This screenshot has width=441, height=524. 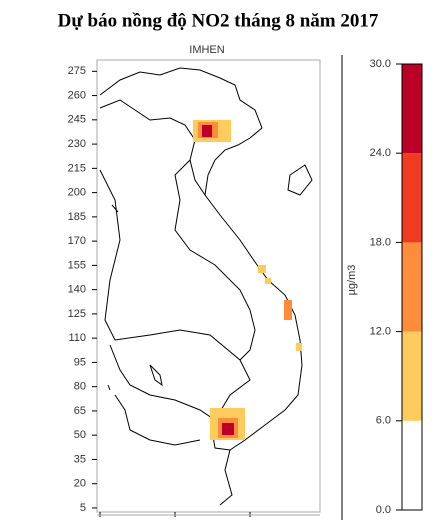 What do you see at coordinates (77, 338) in the screenshot?
I see `y-tick-label: 110` at bounding box center [77, 338].